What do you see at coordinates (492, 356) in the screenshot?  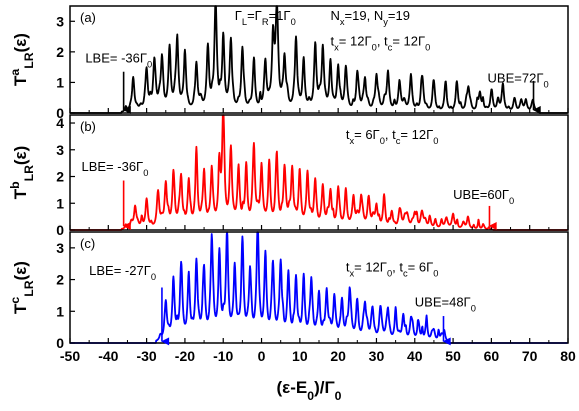 I see `x-tick-label: 60` at bounding box center [492, 356].